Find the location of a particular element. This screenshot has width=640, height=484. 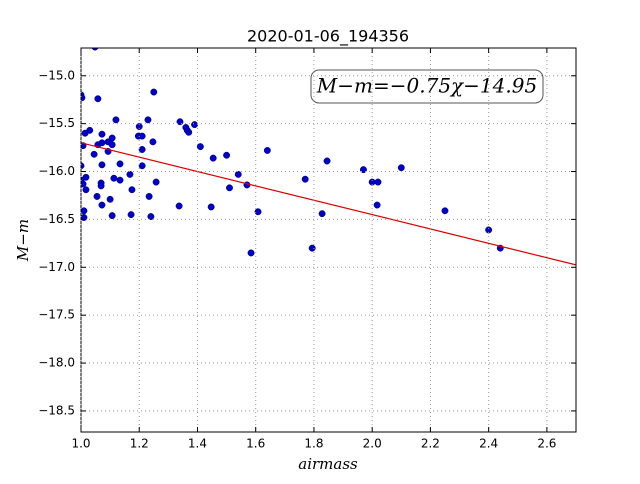

y-tick-label: −16.0 is located at coordinates (56, 171).